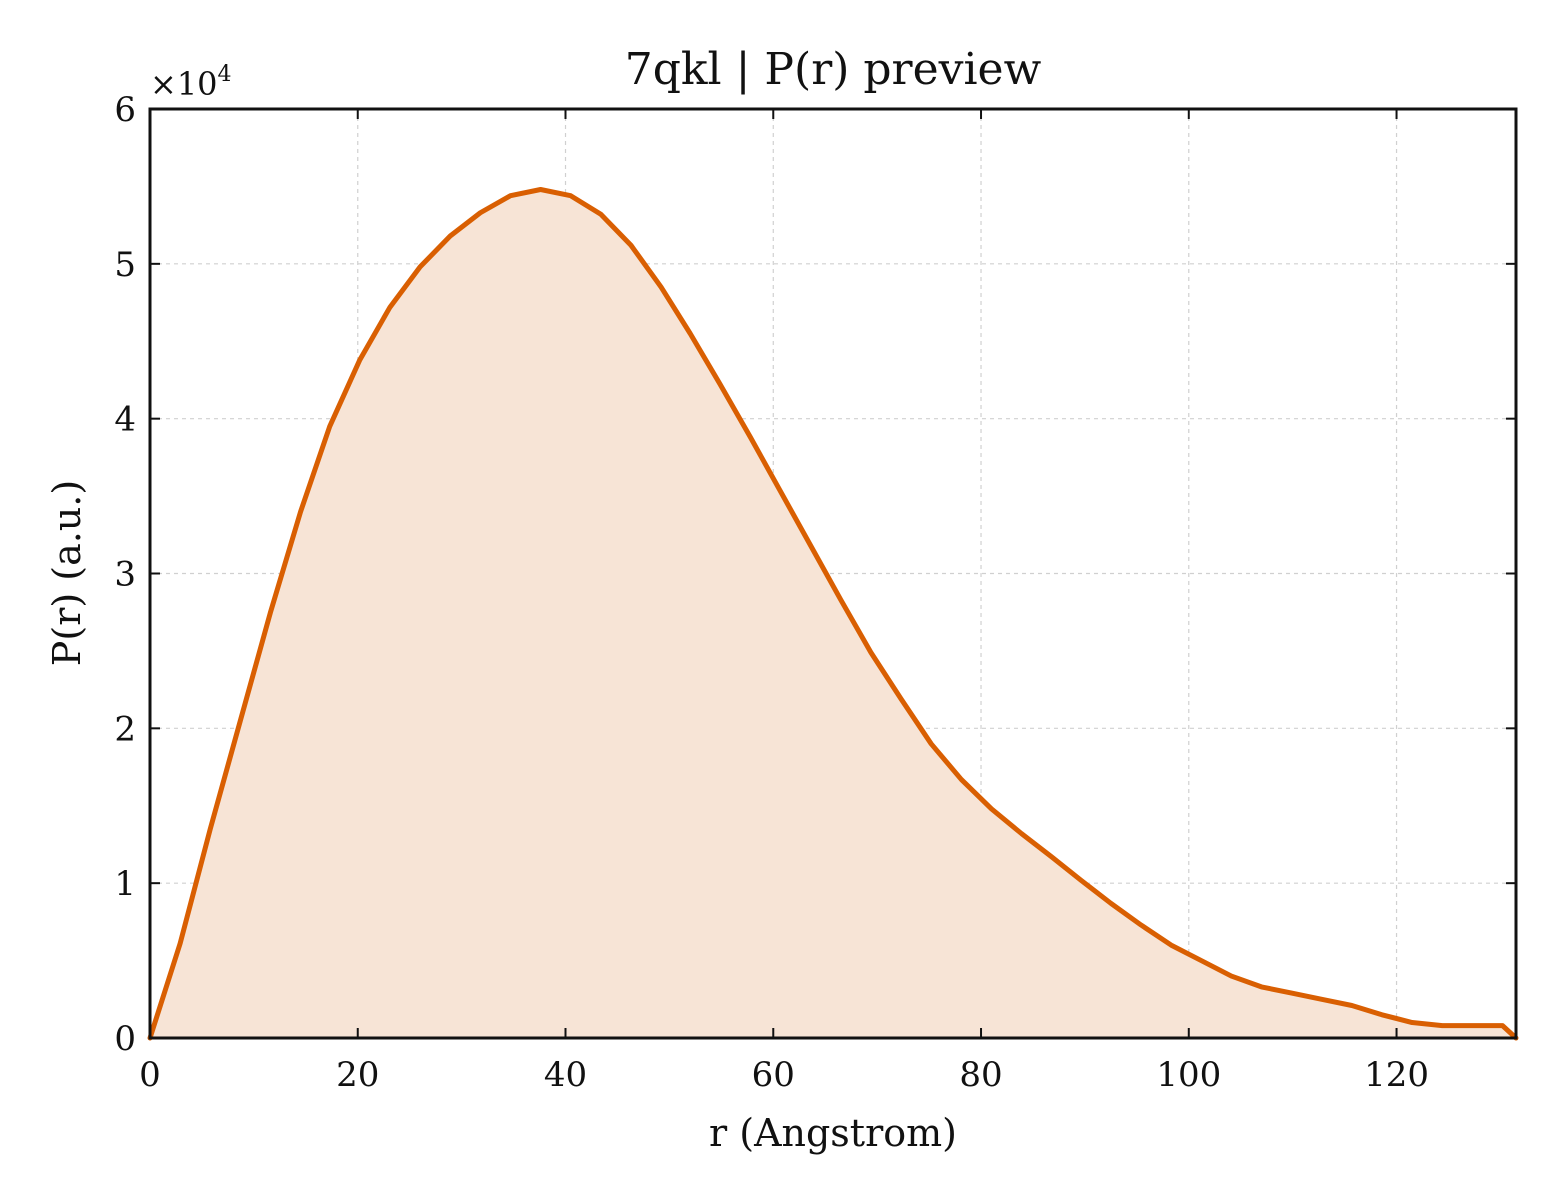  I want to click on y-multiplier-exponent: 4, so click(225, 74).